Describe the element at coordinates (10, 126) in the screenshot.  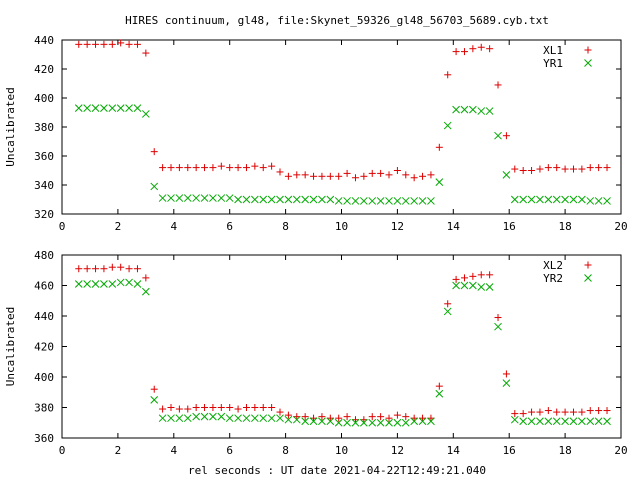
I see `y-axis-label: Uncalibrated` at that location.